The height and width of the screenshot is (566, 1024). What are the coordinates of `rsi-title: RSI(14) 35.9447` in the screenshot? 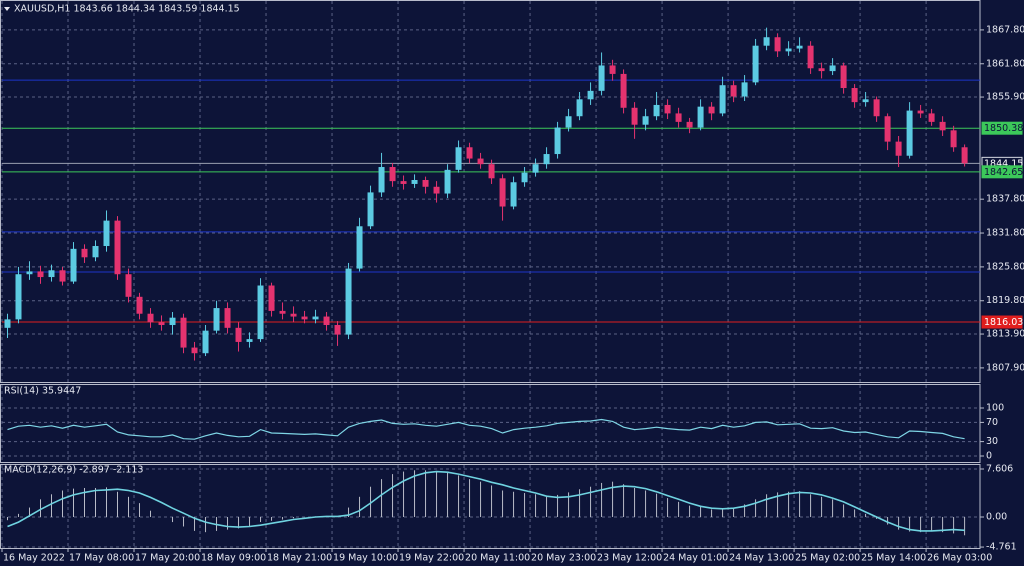 It's located at (42, 391).